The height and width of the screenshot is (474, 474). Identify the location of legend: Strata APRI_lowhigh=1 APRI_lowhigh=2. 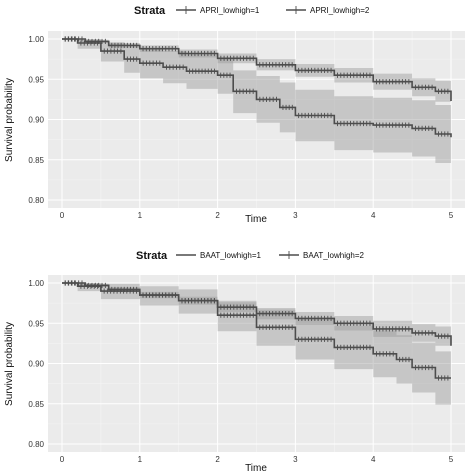
(252, 11).